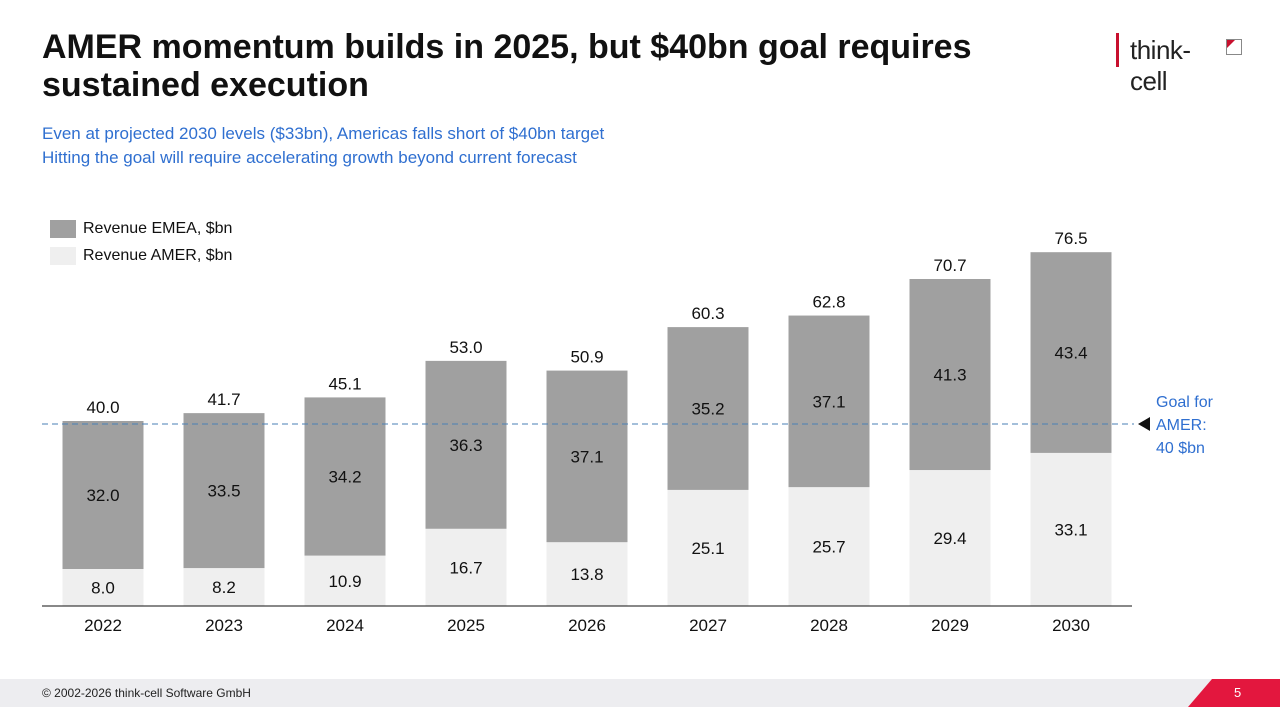 This screenshot has height=720, width=1280. I want to click on data-label-emea: 32.0, so click(102, 495).